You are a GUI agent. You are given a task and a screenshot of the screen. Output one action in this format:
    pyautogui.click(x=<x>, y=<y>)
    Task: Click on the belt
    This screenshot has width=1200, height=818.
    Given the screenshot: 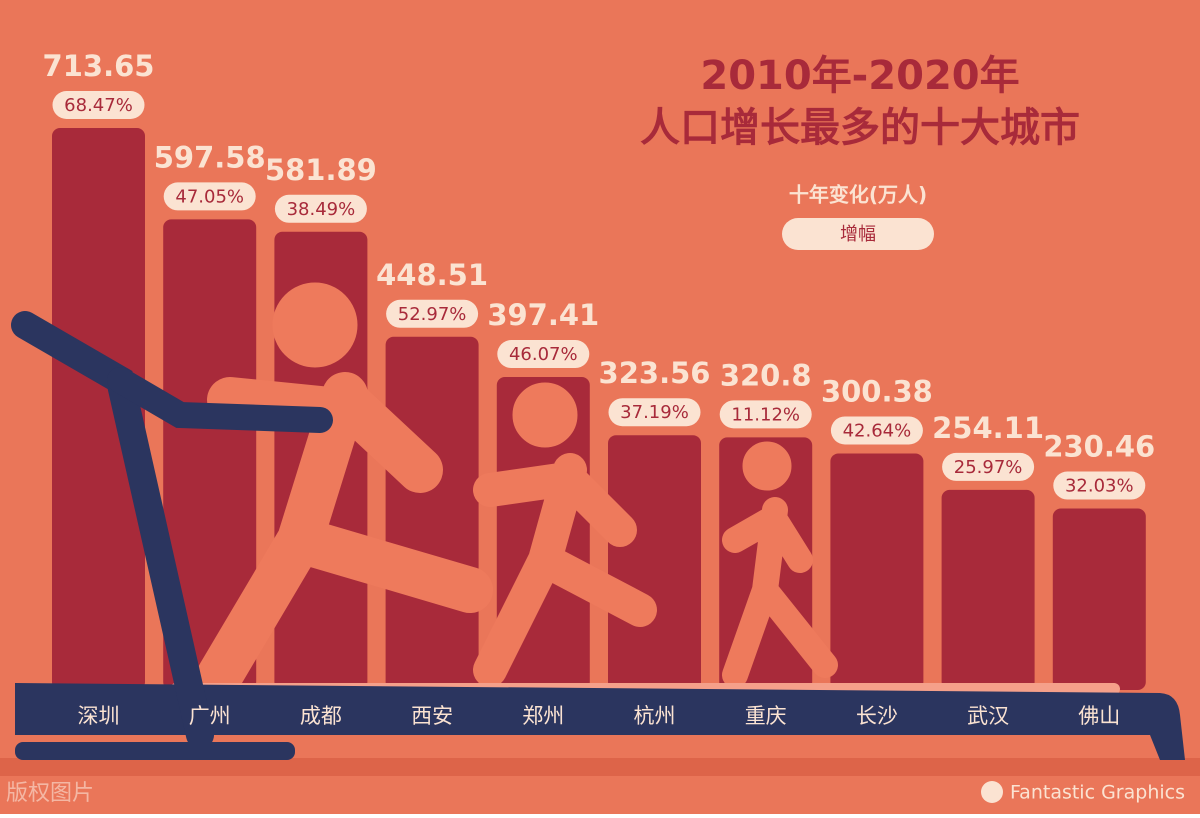 What is the action you would take?
    pyautogui.click(x=600, y=721)
    